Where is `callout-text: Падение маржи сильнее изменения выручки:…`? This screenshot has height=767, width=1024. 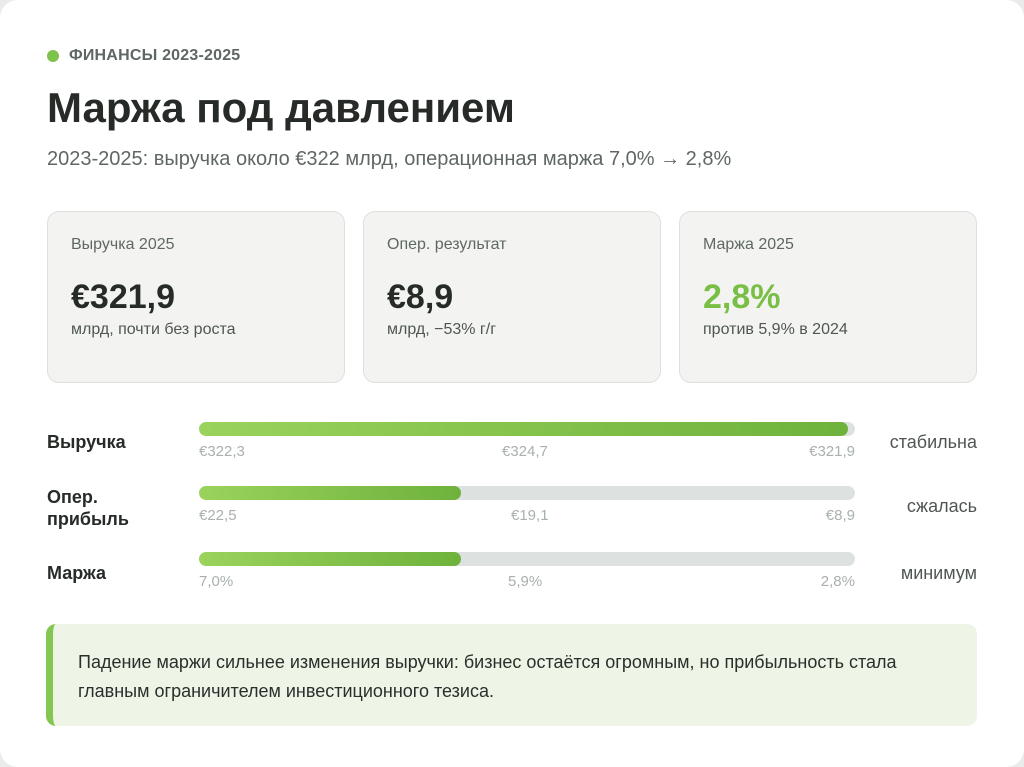
callout-text: Падение маржи сильнее изменения выручки:… is located at coordinates (487, 676).